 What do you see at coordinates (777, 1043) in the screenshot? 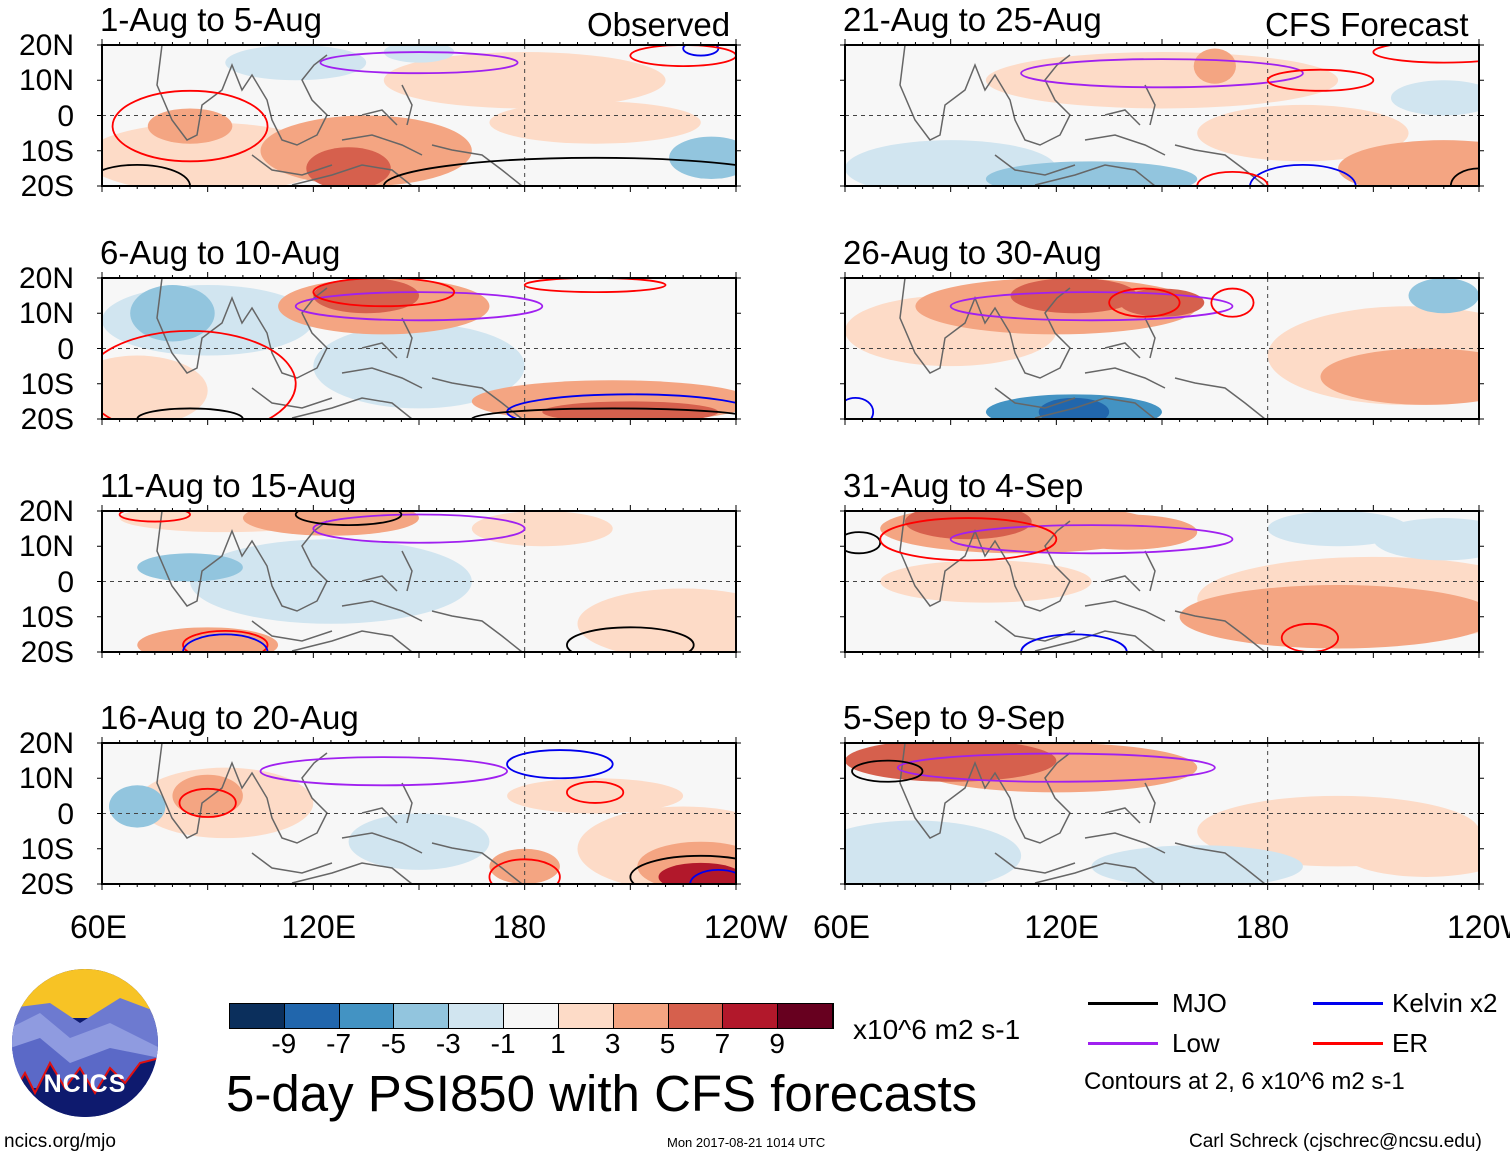
I see `colorbar-tick-label: 9` at bounding box center [777, 1043].